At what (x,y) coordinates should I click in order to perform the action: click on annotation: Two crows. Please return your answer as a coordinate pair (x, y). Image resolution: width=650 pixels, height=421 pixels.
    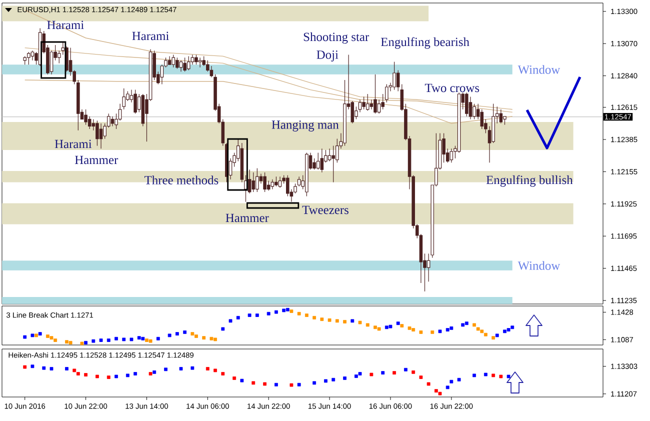
    Looking at the image, I should click on (452, 88).